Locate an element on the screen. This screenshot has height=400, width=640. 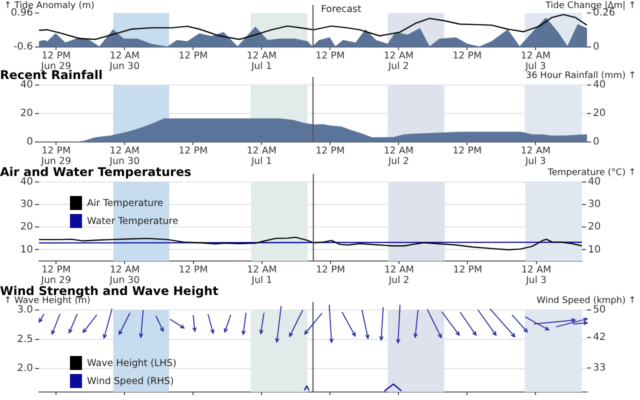
y-tick-label: 3.0 is located at coordinates (25, 310).